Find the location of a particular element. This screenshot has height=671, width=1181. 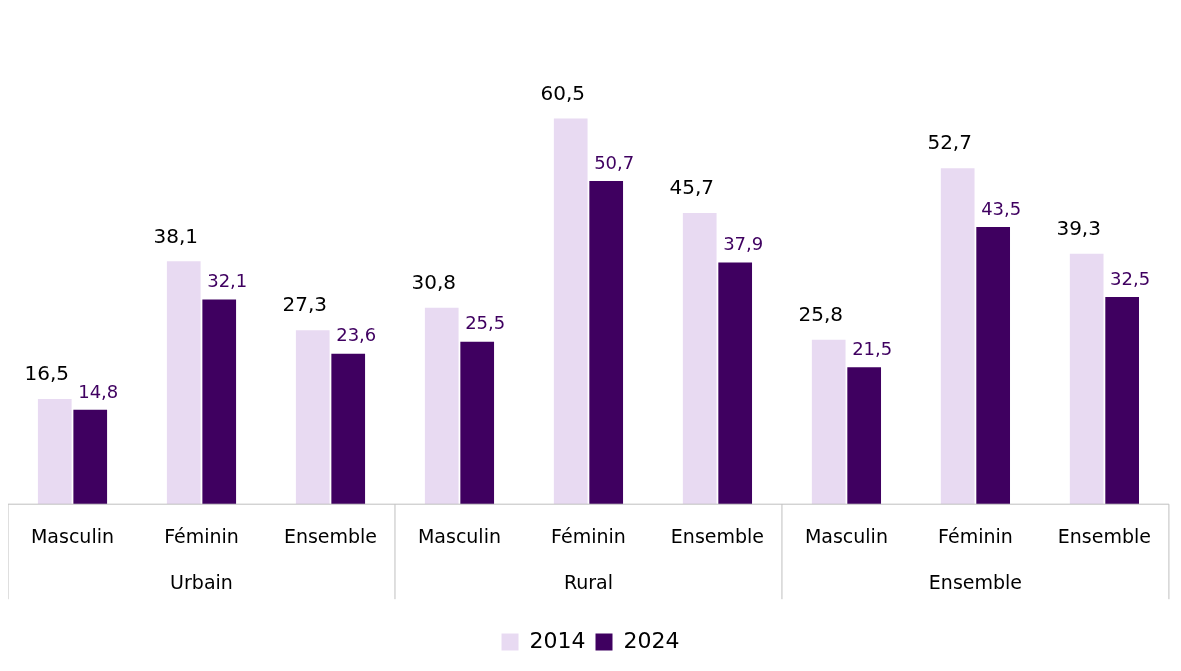

data-label: 32,5 is located at coordinates (1130, 278).